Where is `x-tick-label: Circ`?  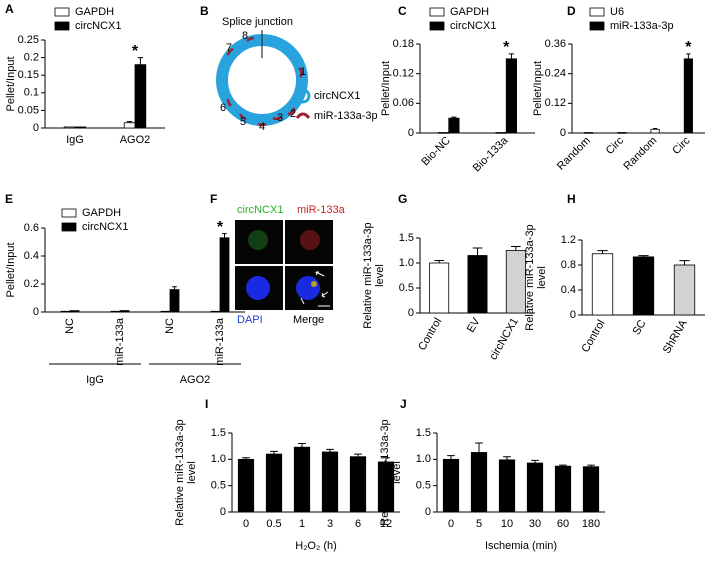
x-tick-label: Circ is located at coordinates (615, 145).